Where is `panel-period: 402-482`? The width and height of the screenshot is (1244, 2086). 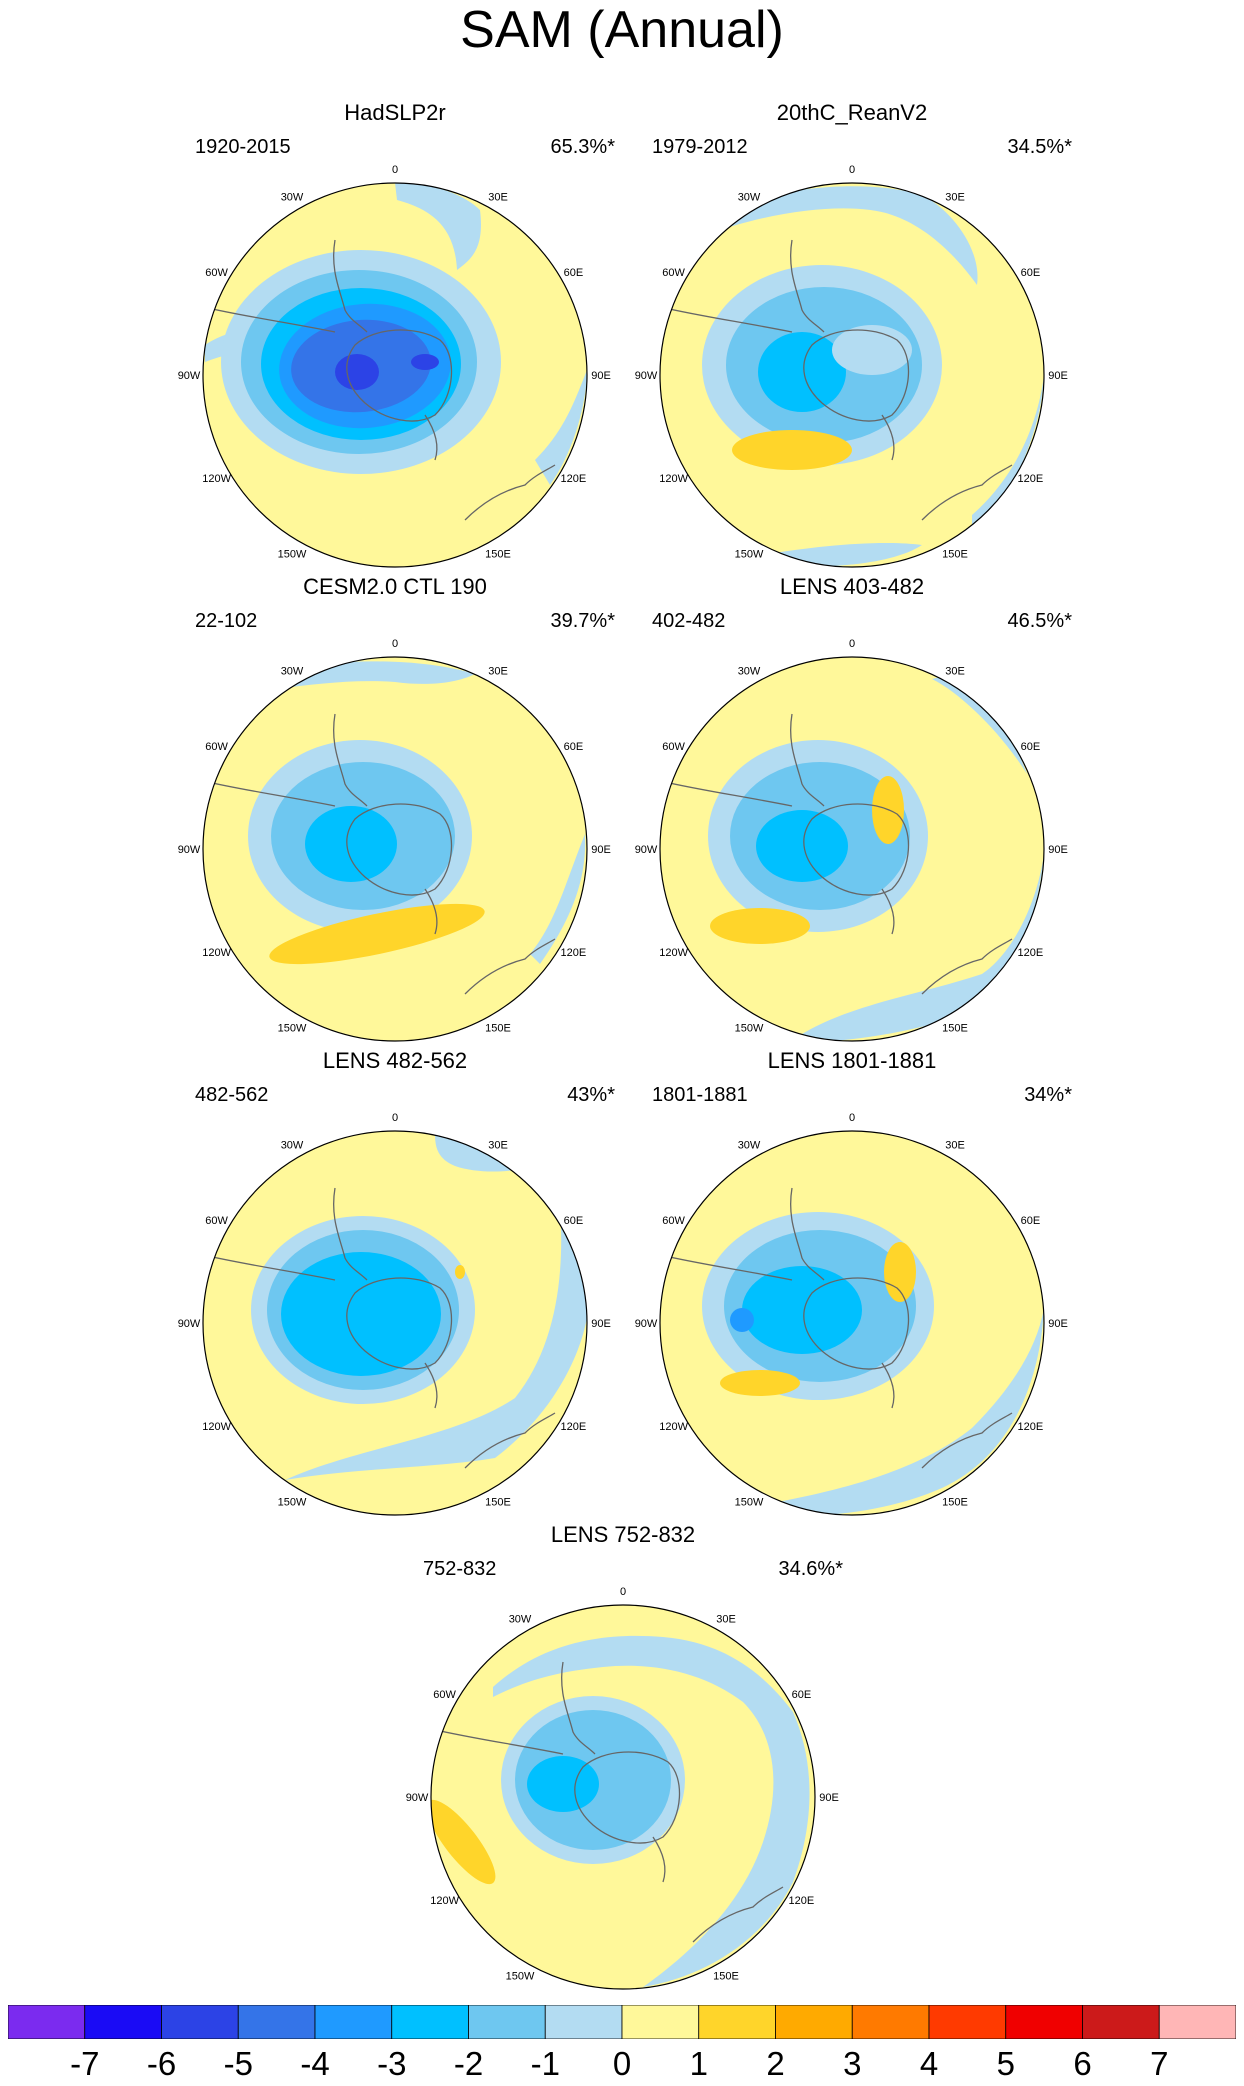 panel-period: 402-482 is located at coordinates (689, 621).